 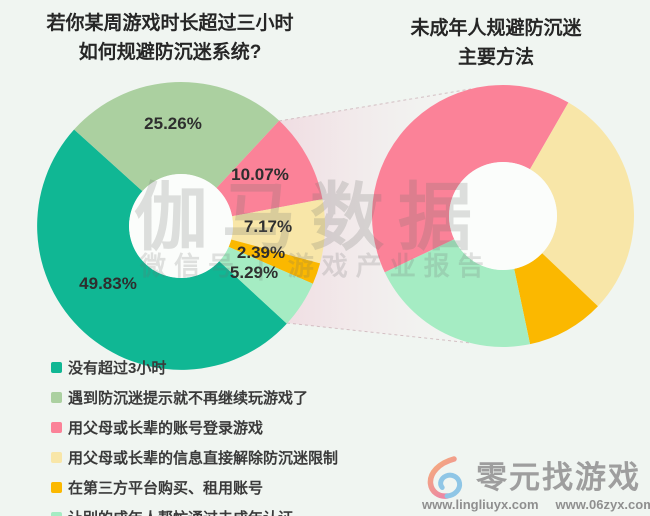 What do you see at coordinates (170, 38) in the screenshot?
I see `left-chart-title: 若你某周游戏时长超过三小时 如何规避防沉迷系统?` at bounding box center [170, 38].